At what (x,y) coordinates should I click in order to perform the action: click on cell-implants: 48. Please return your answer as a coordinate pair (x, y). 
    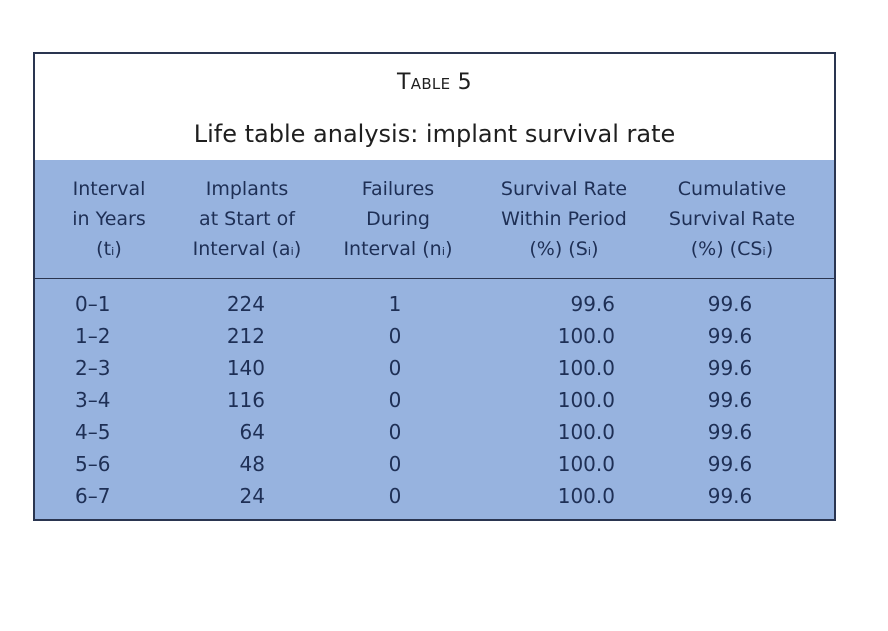
    Looking at the image, I should click on (252, 464).